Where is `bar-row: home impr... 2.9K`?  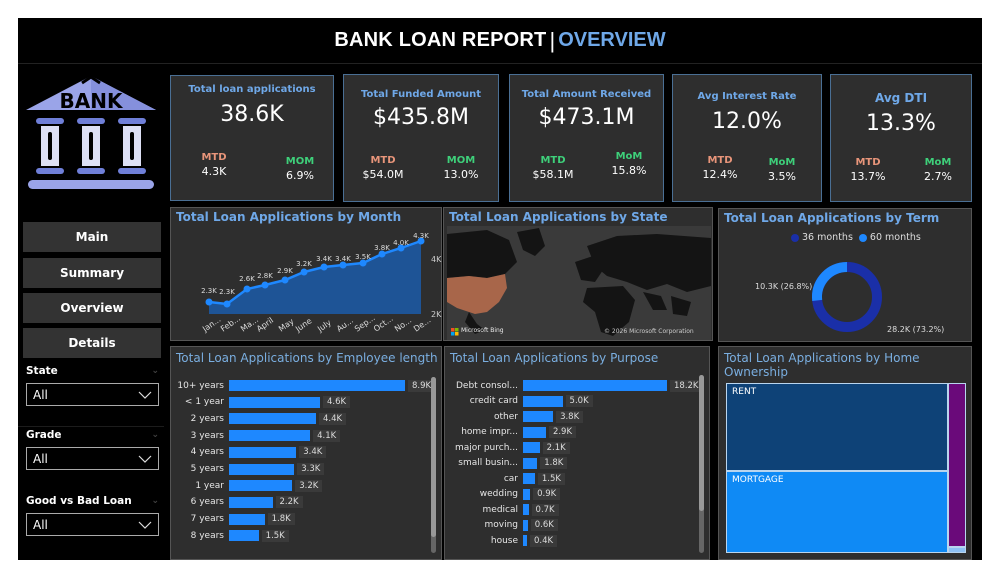
bar-row: home impr... 2.9K is located at coordinates (511, 432).